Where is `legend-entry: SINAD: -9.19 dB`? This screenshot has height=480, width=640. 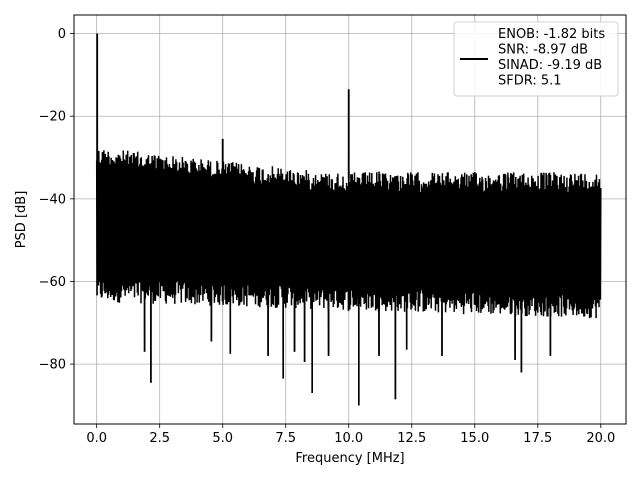
legend-entry: SINAD: -9.19 dB is located at coordinates (550, 65).